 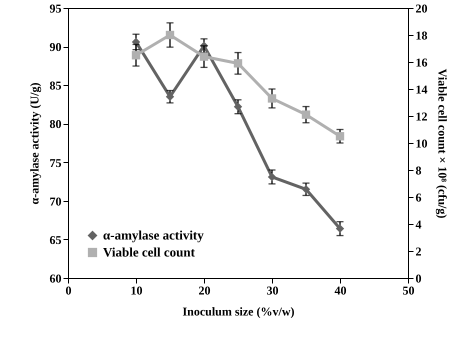 I want to click on y2-tick-label: 8, so click(x=419, y=171).